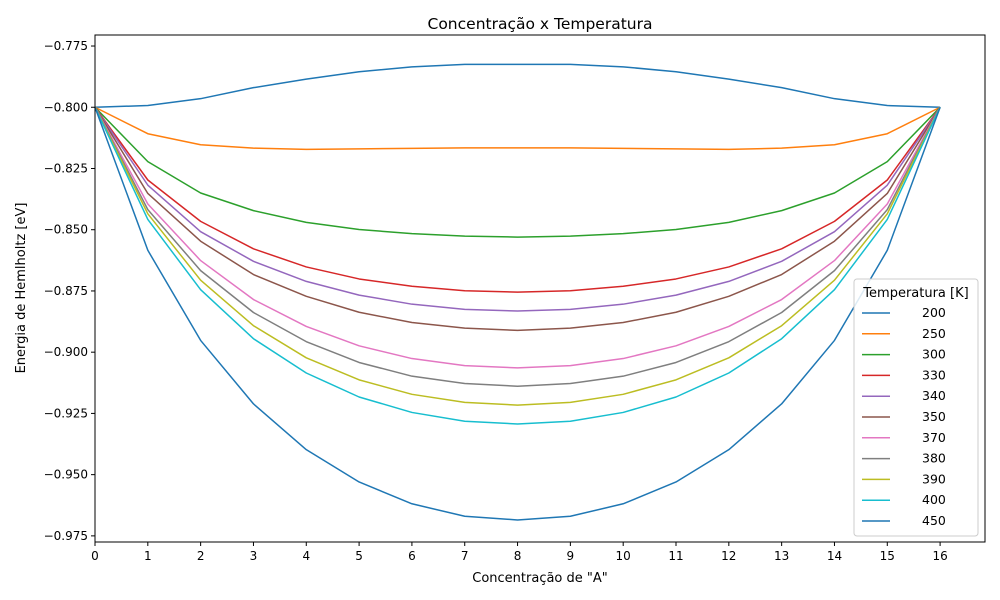  What do you see at coordinates (675, 556) in the screenshot?
I see `x-tick-label: 11` at bounding box center [675, 556].